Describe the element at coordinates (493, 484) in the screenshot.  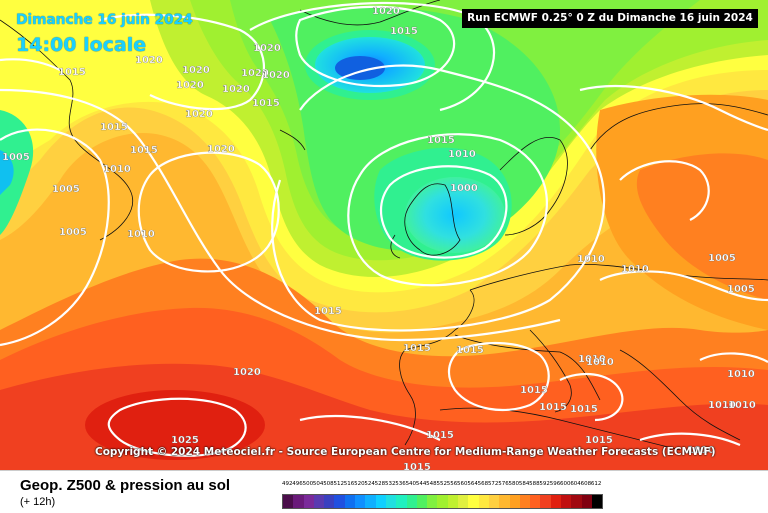
I see `scale-label: 572` at that location.